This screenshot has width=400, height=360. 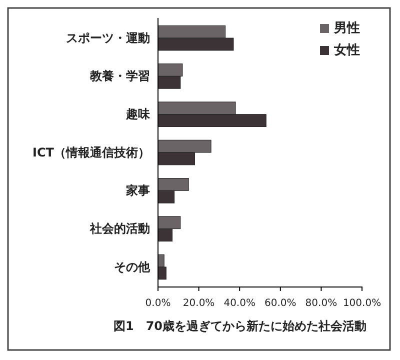 I want to click on y-tick-label: その他, so click(x=132, y=267).